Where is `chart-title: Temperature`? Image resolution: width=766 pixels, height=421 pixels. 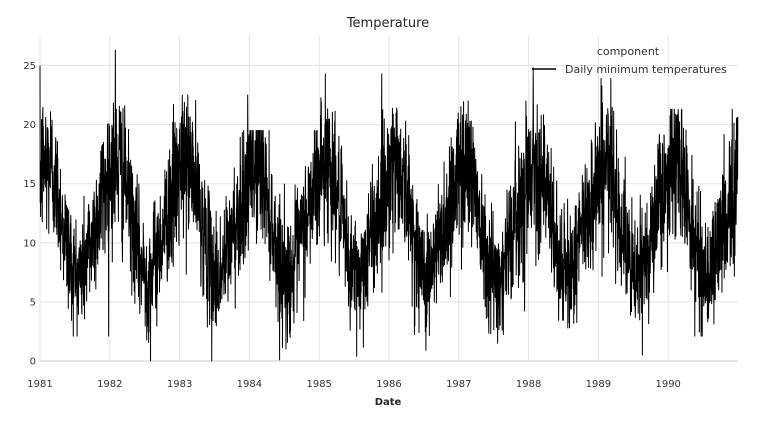 chart-title: Temperature is located at coordinates (387, 23).